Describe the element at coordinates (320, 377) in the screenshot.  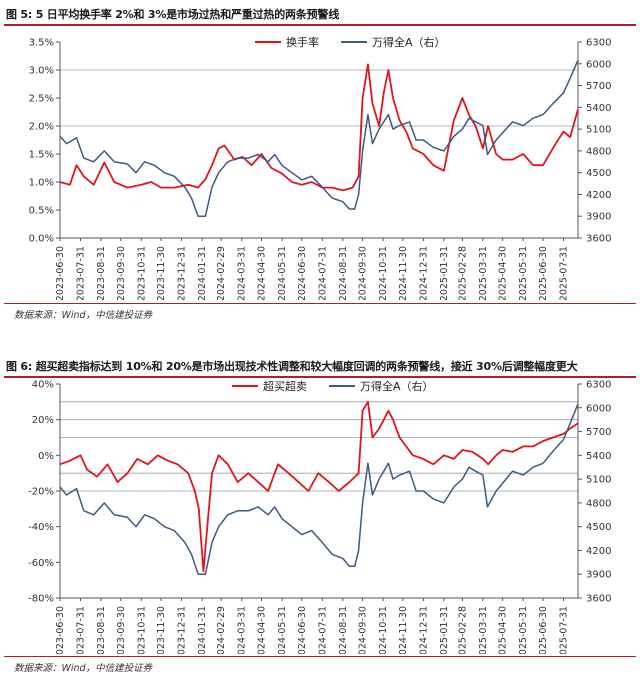
I see `figure-6-top-rule` at that location.